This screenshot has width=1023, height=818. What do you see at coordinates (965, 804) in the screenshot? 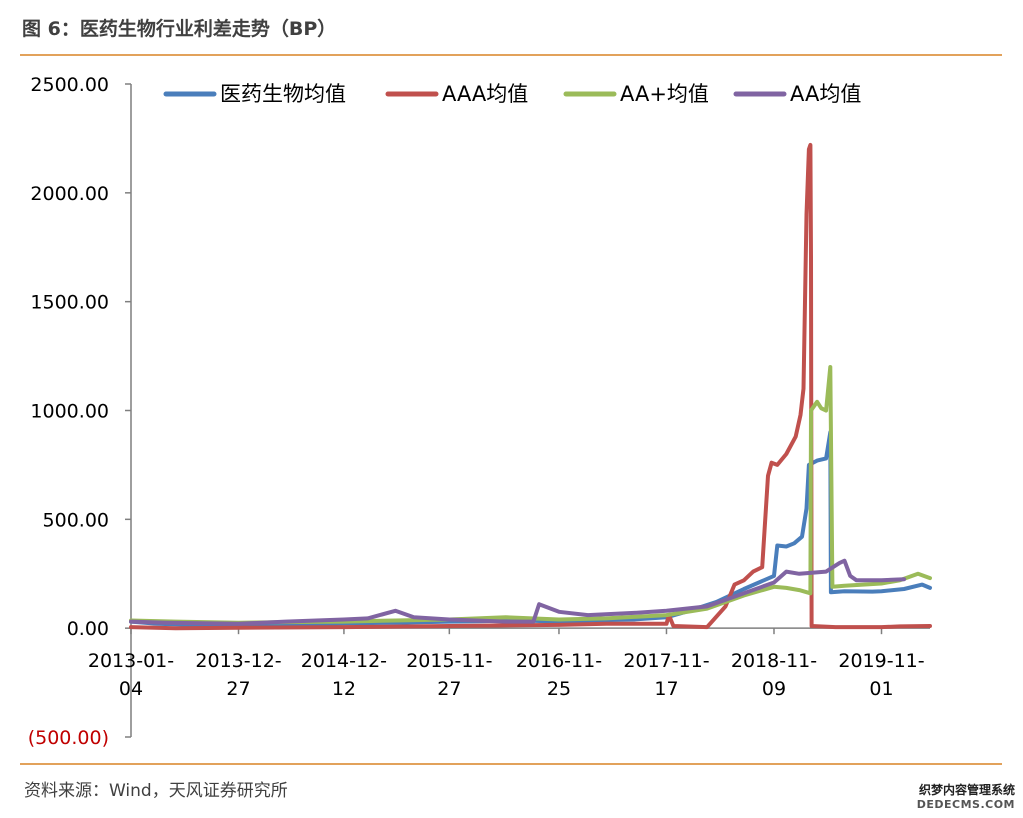
I see `watermark-domain: DEDECMS.COM` at bounding box center [965, 804].